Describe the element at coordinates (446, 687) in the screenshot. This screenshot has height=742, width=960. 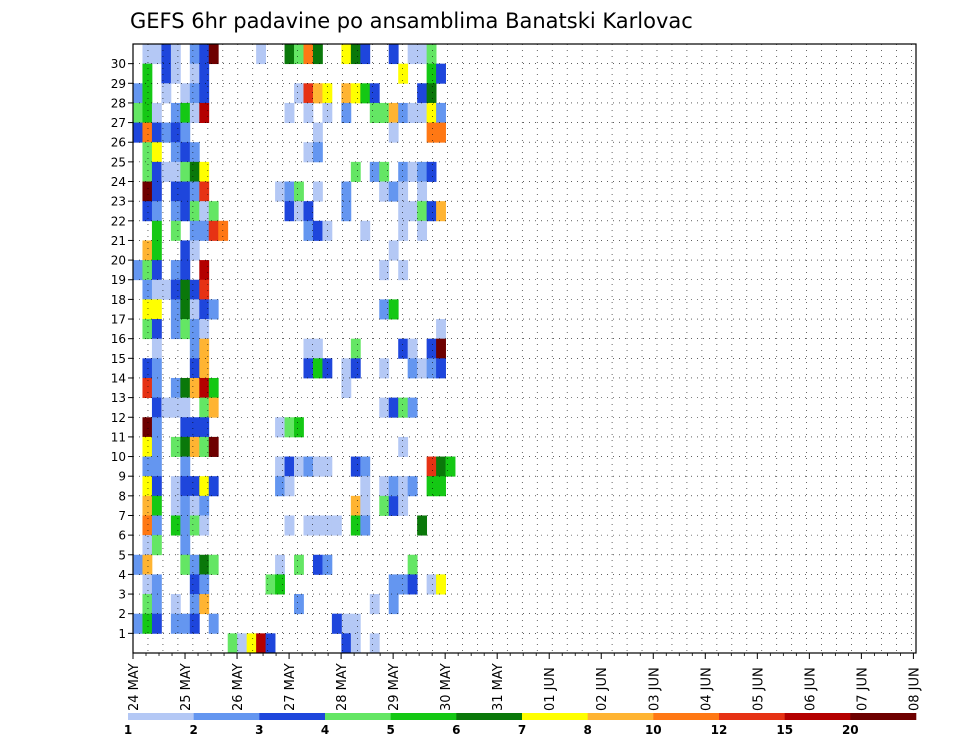
I see `x-tick-label: 30 MAY` at that location.